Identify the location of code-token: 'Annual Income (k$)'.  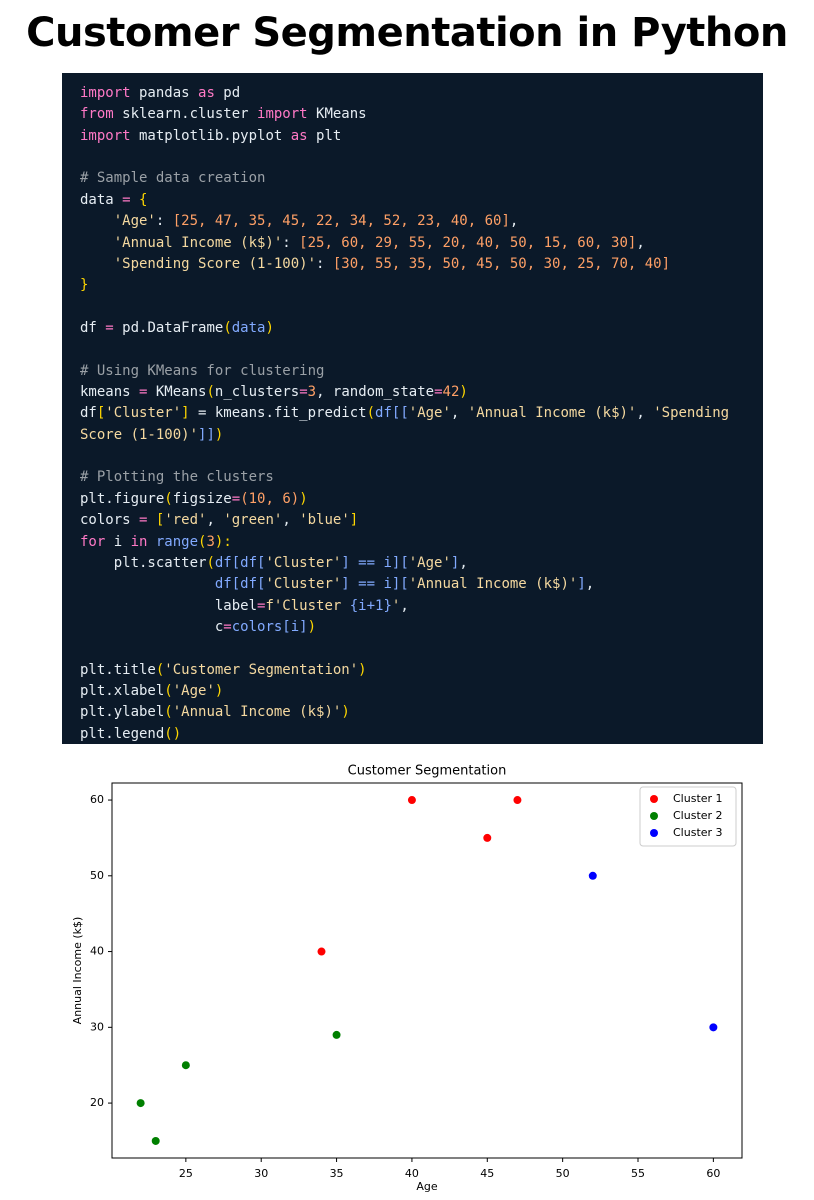
(181, 242).